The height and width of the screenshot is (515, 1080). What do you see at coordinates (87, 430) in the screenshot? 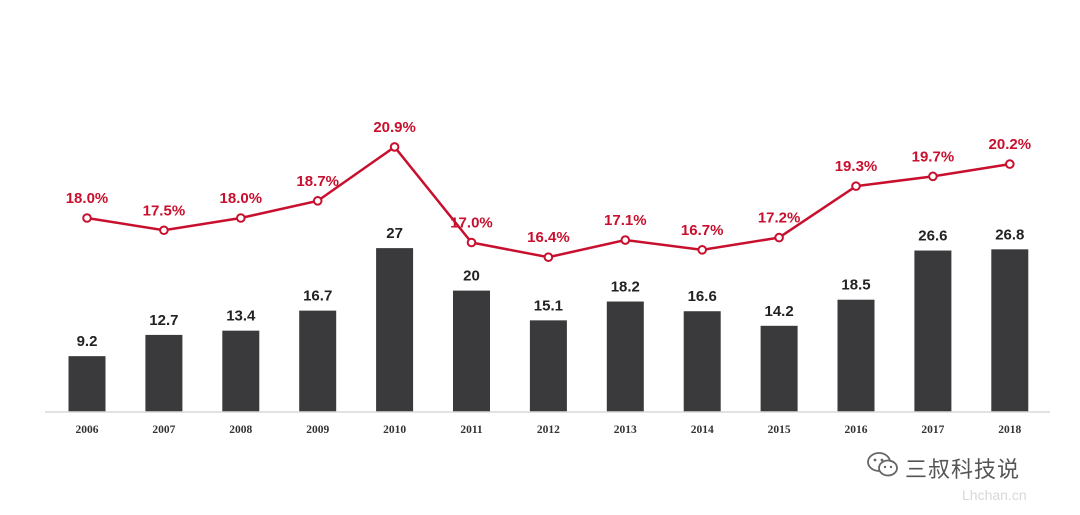
I see `x-tick-label-2006: 2006` at bounding box center [87, 430].